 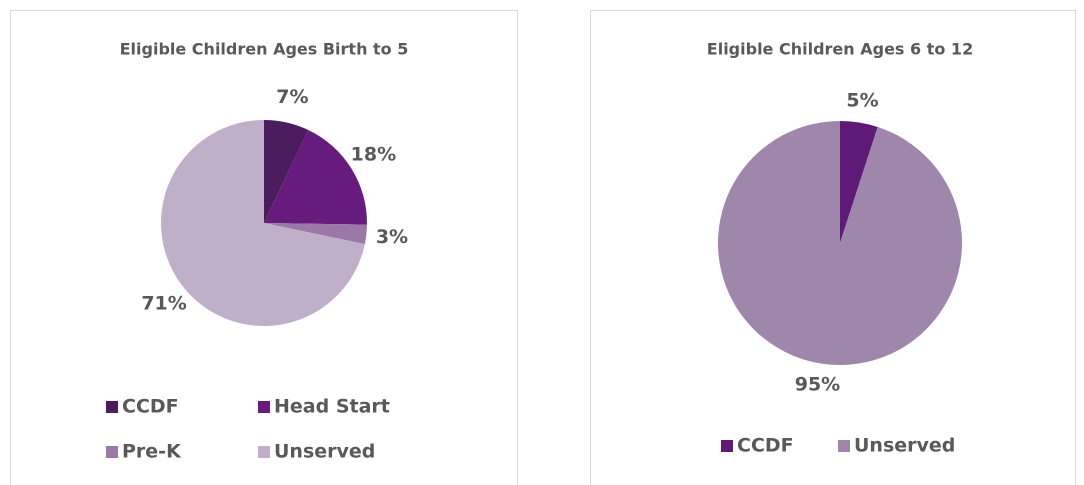 I want to click on data-label: 95%, so click(x=817, y=385).